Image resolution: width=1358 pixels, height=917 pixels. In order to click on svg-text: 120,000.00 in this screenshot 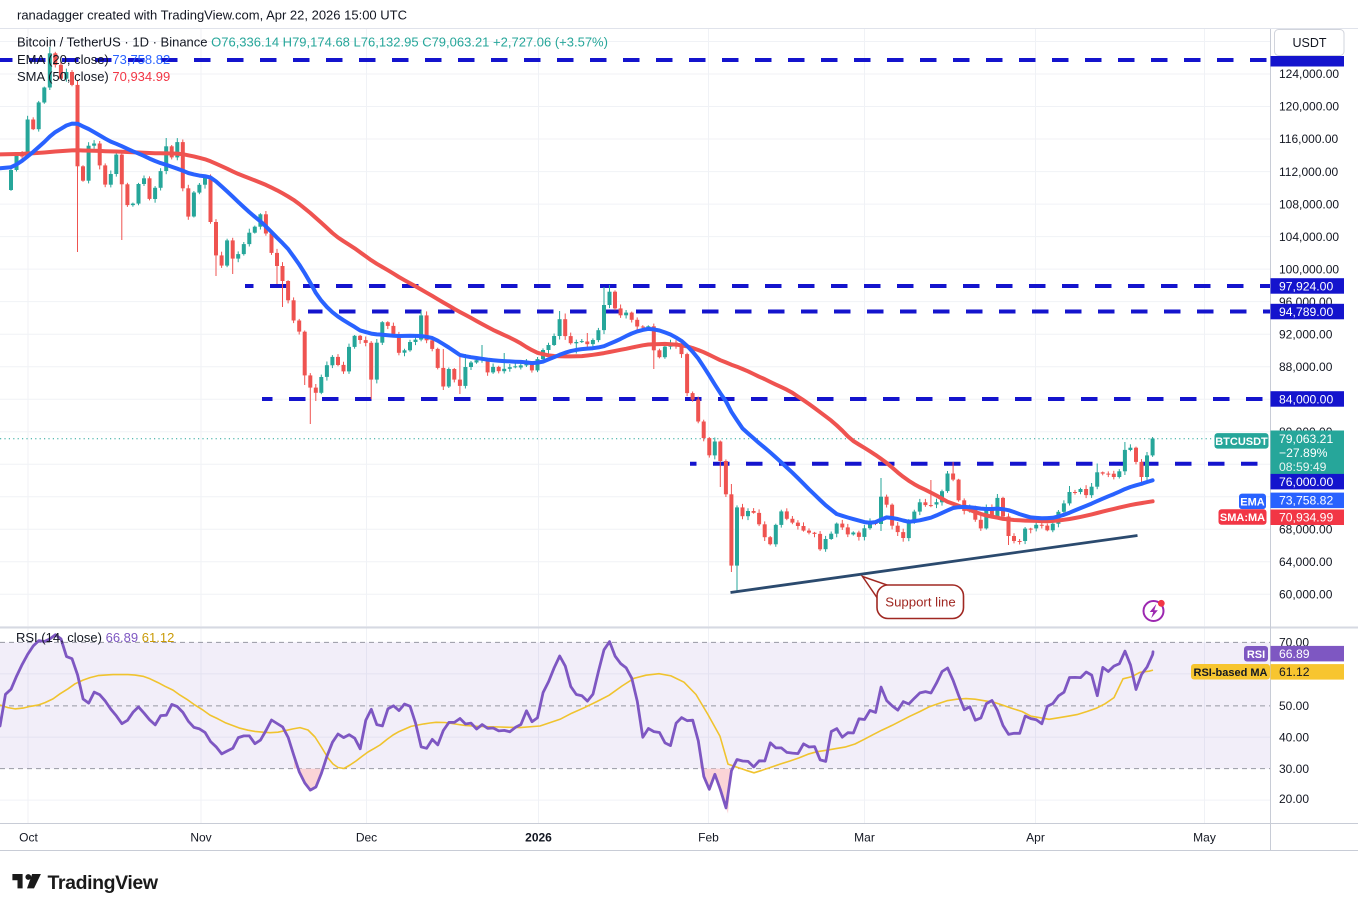, I will do `click(1309, 107)`.